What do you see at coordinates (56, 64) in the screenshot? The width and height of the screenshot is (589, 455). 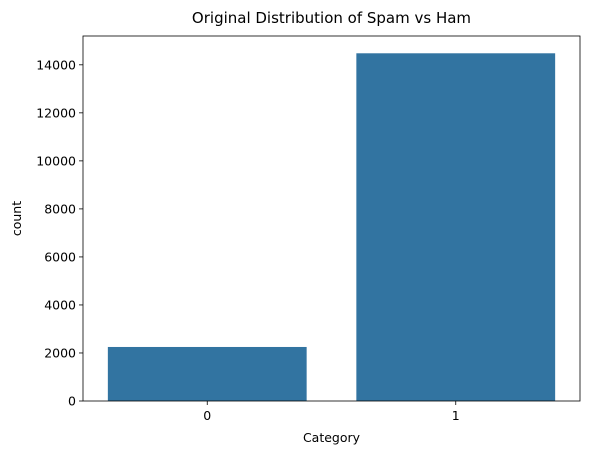 I see `y-tick-label: 14000` at bounding box center [56, 64].